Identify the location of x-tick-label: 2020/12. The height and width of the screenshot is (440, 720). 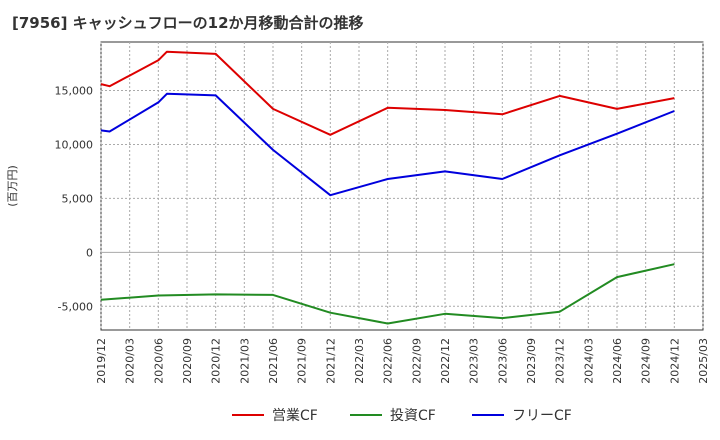
(216, 361).